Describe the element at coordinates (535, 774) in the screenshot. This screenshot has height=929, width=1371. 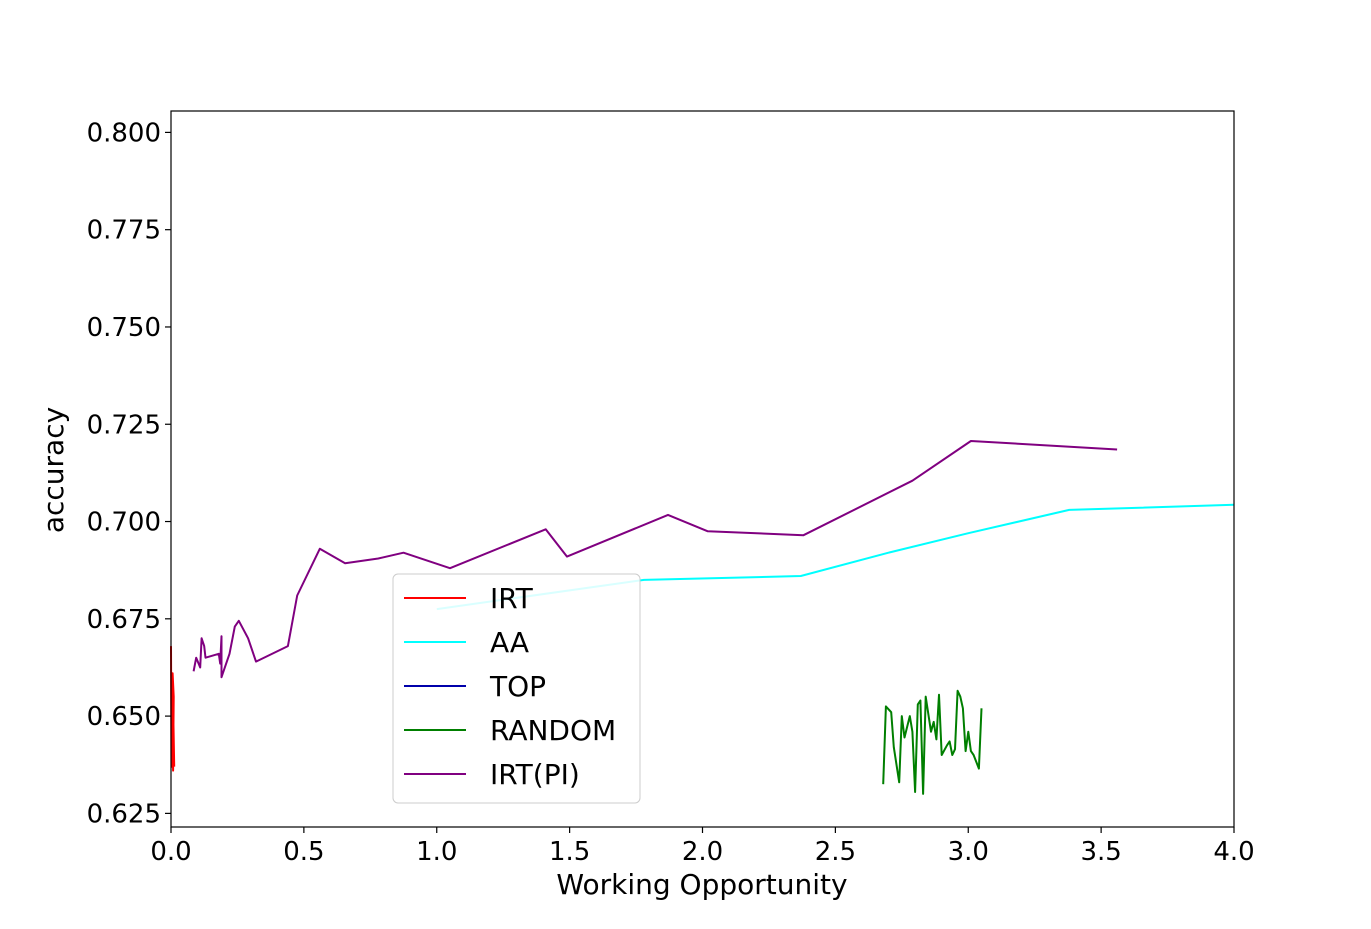
I see `legend-label-irt-pi: IRT(PI)` at that location.